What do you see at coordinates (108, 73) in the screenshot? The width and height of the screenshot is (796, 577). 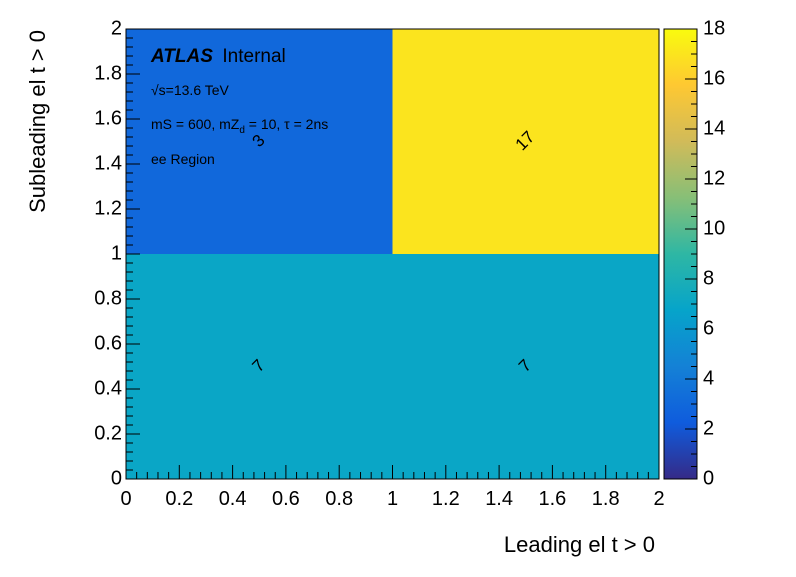 I see `y-tick-label: 1.8` at bounding box center [108, 73].